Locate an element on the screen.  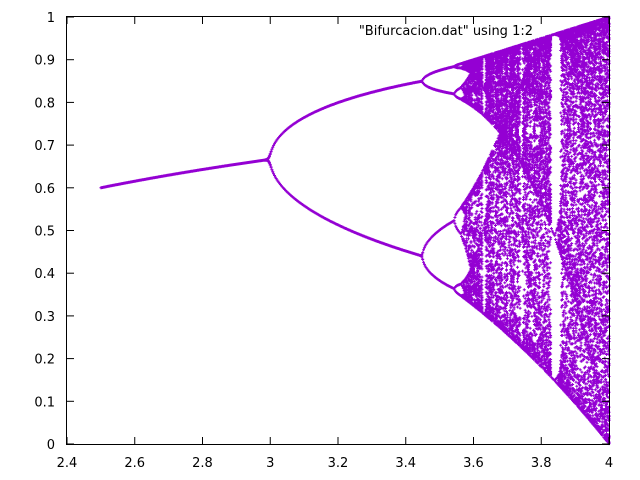
y-tick-label: 0.5 is located at coordinates (44, 232).